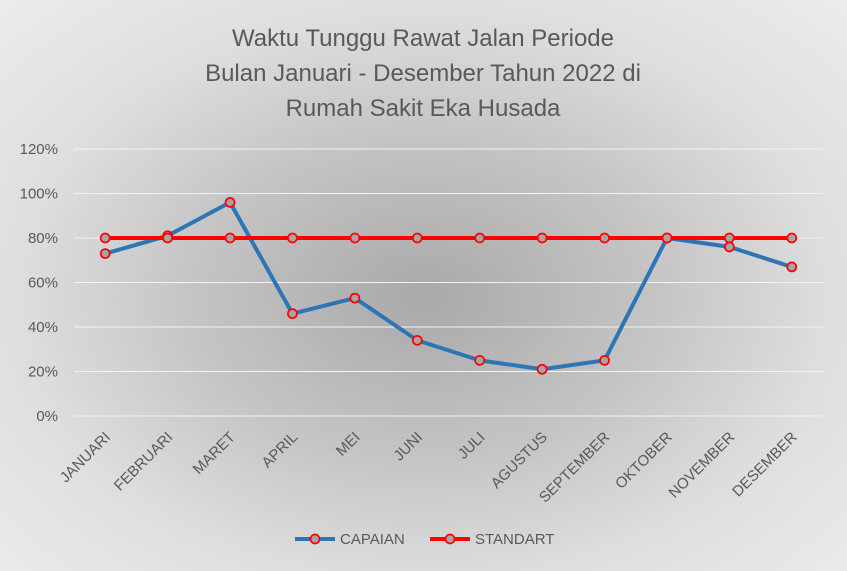  I want to click on x-tick-label: MARET, so click(214, 453).